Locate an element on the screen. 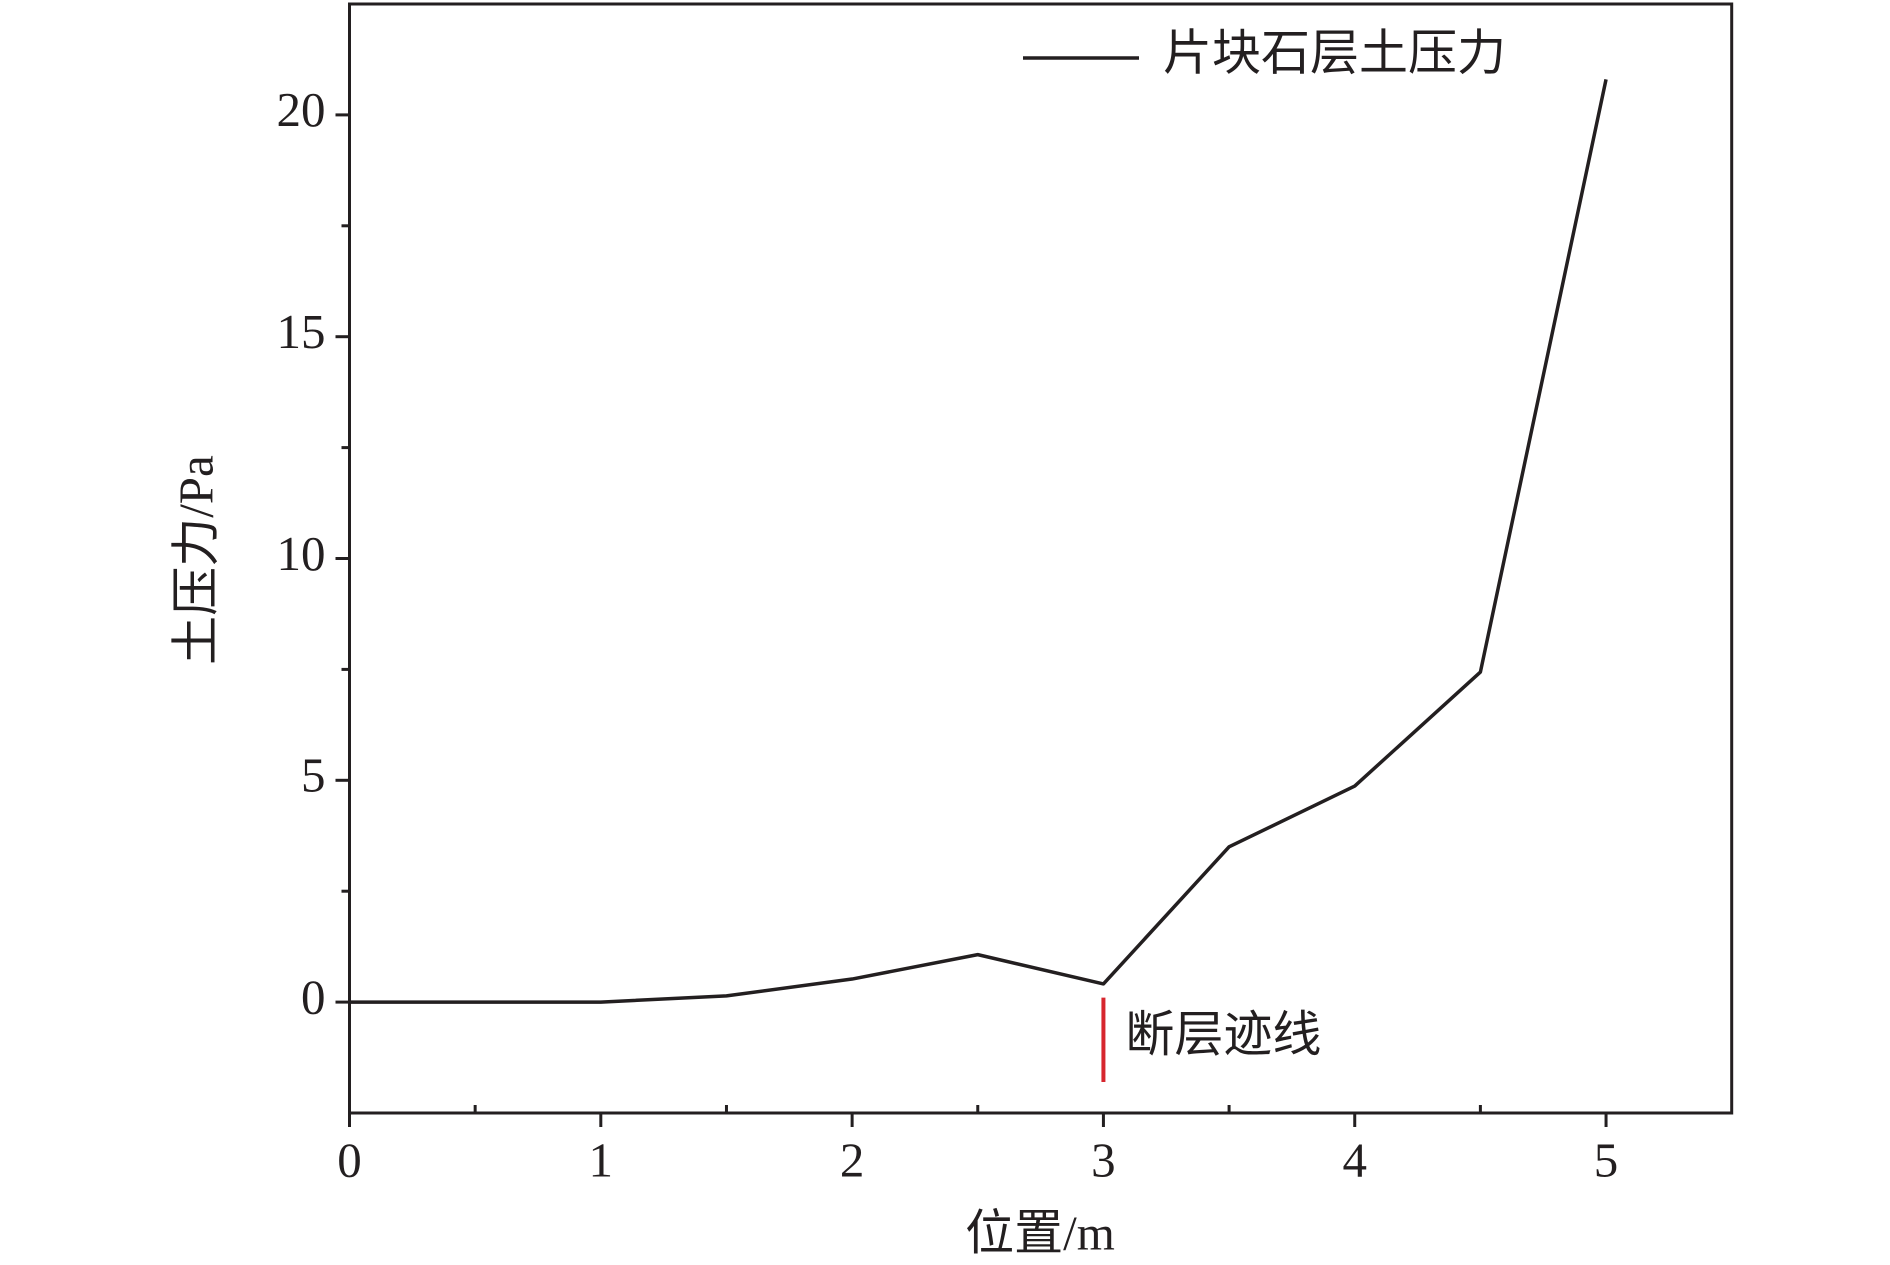 This screenshot has height=1265, width=1890. x-tick-label: 0 is located at coordinates (349, 1159).